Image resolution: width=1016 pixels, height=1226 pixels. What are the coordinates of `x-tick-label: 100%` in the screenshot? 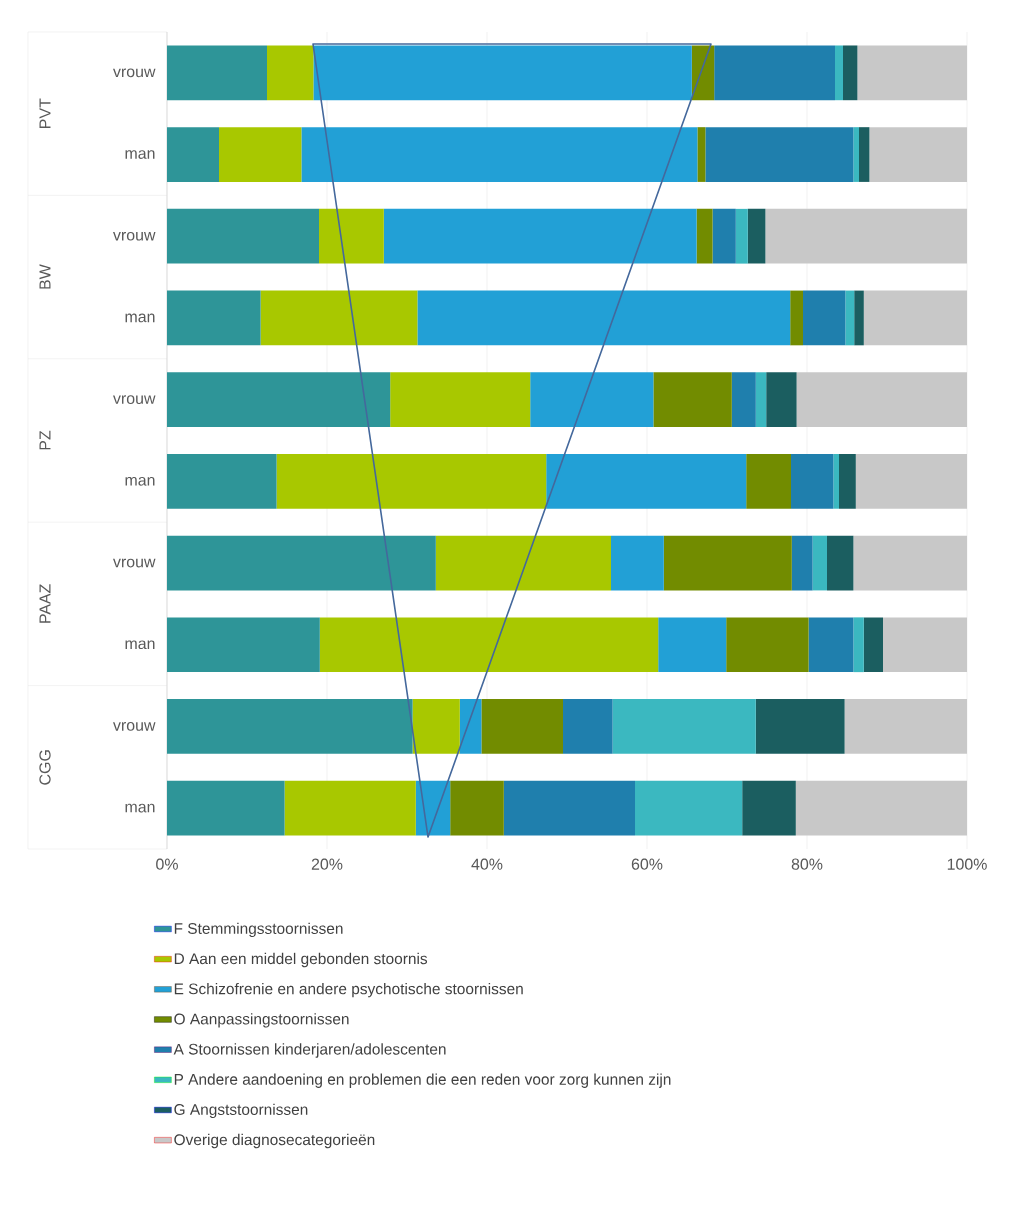 It's located at (967, 864).